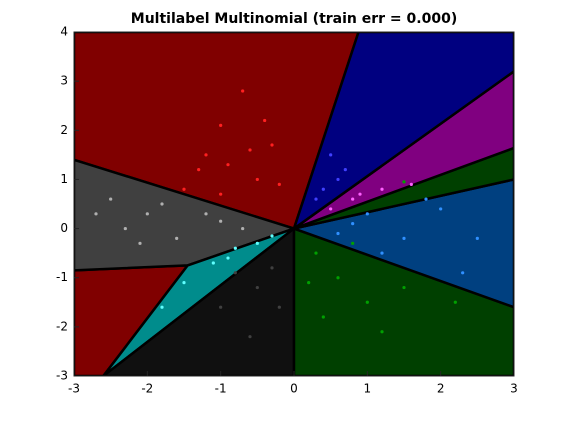  Describe the element at coordinates (221, 389) in the screenshot. I see `x-tick-label: -1` at that location.